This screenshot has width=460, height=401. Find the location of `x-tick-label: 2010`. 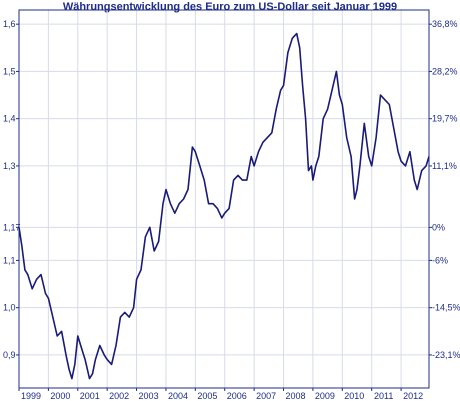

x-tick-label: 2010 is located at coordinates (354, 396).